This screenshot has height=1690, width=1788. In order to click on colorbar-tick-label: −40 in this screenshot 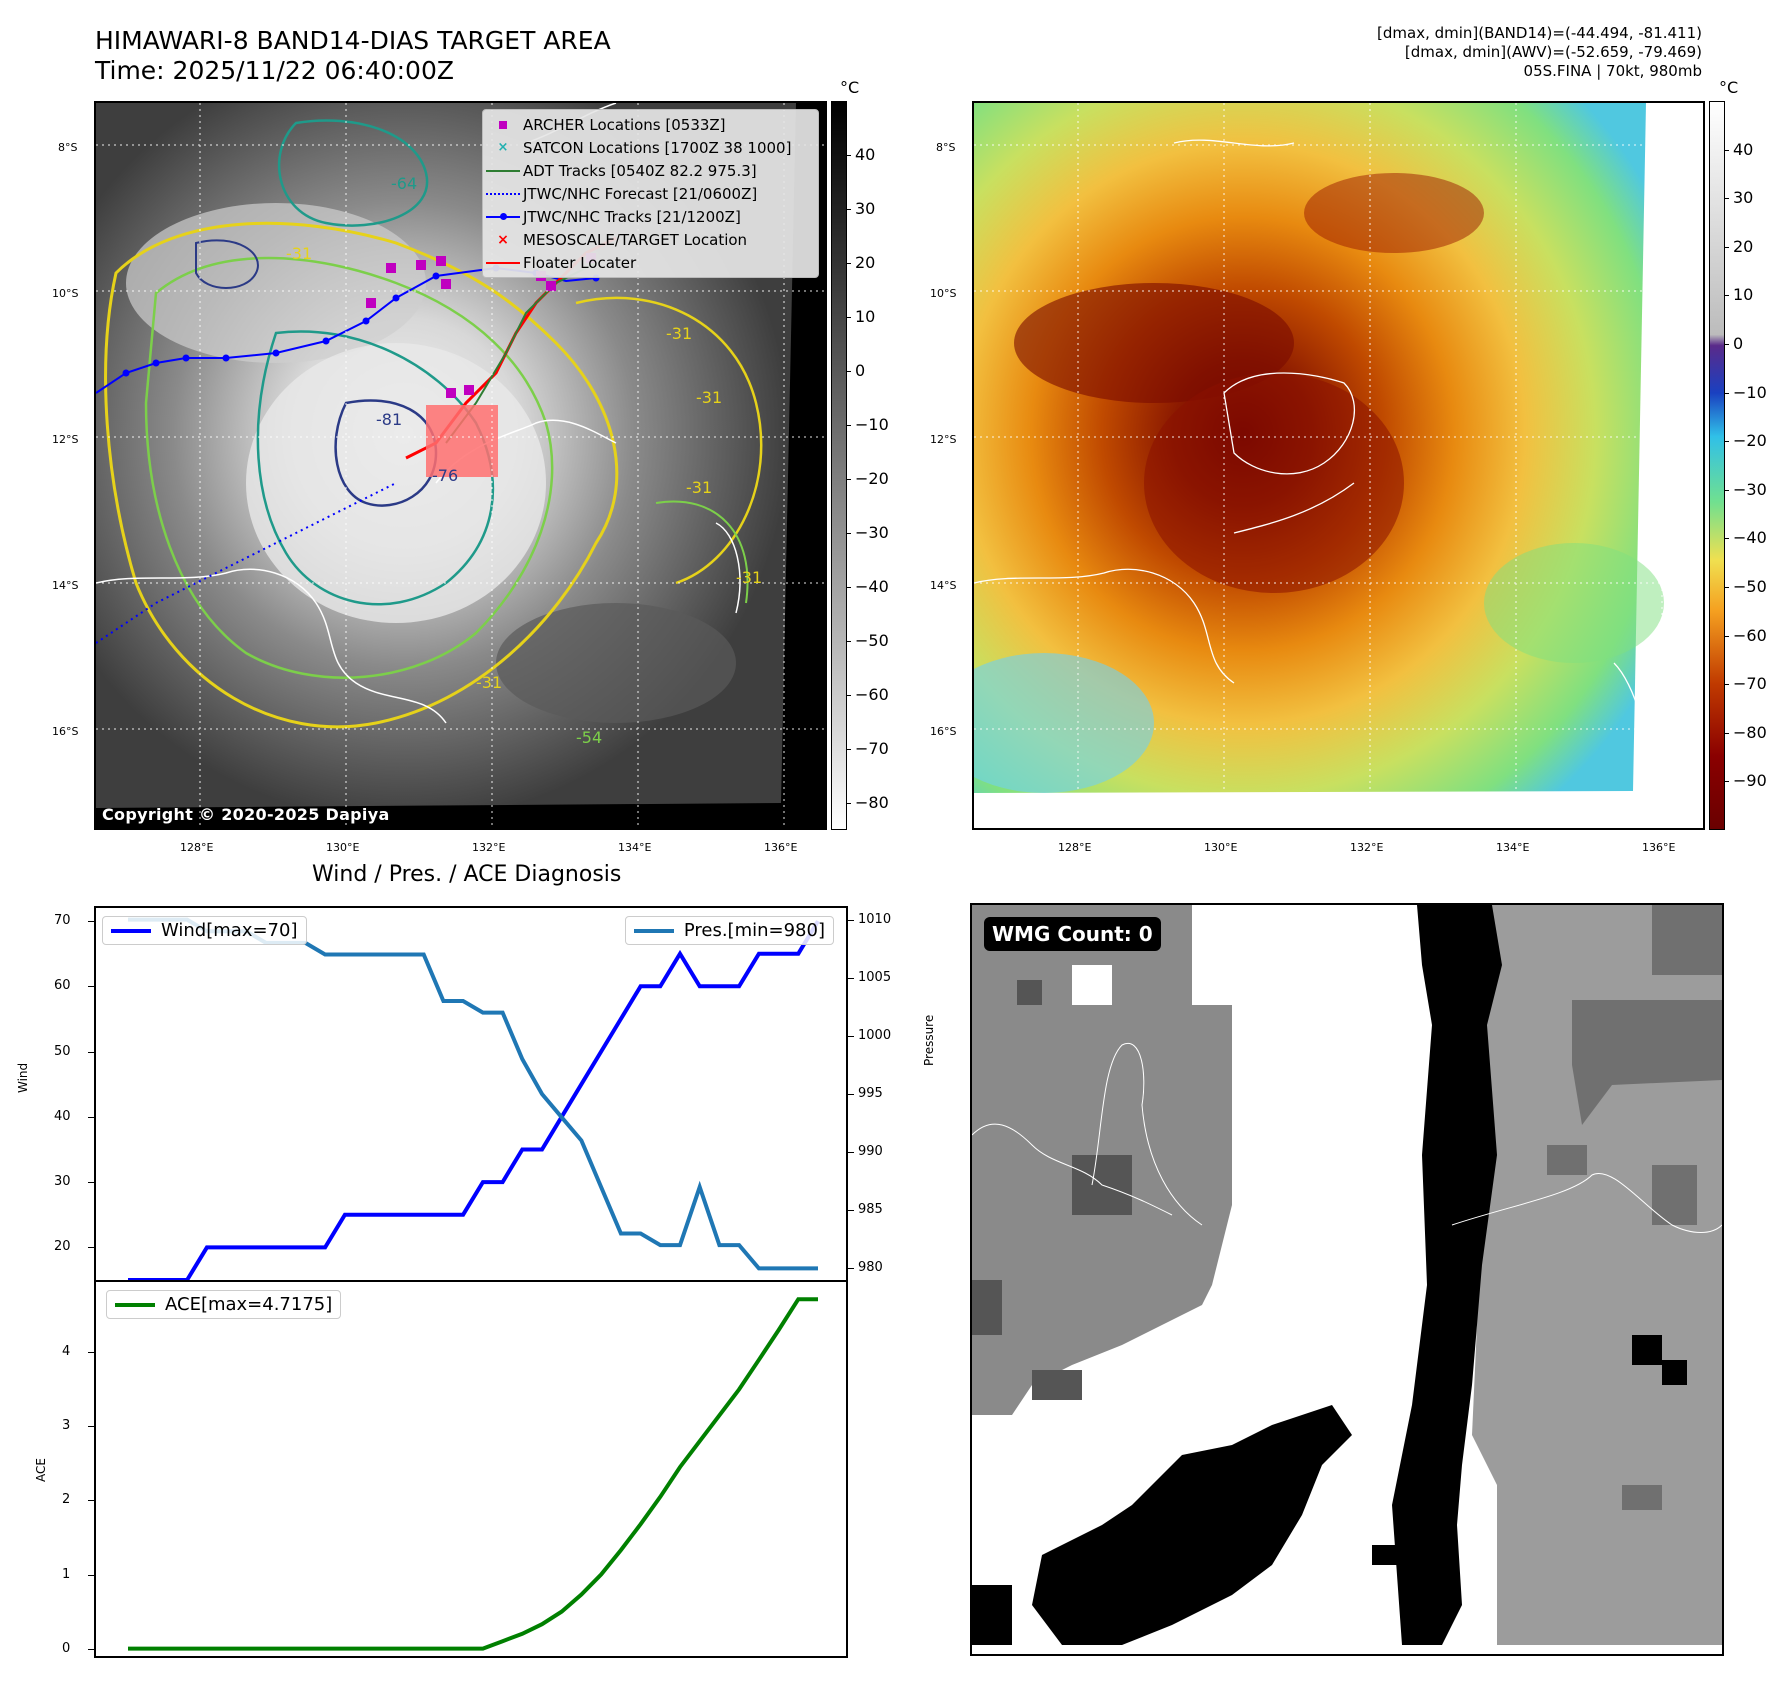, I will do `click(872, 586)`.